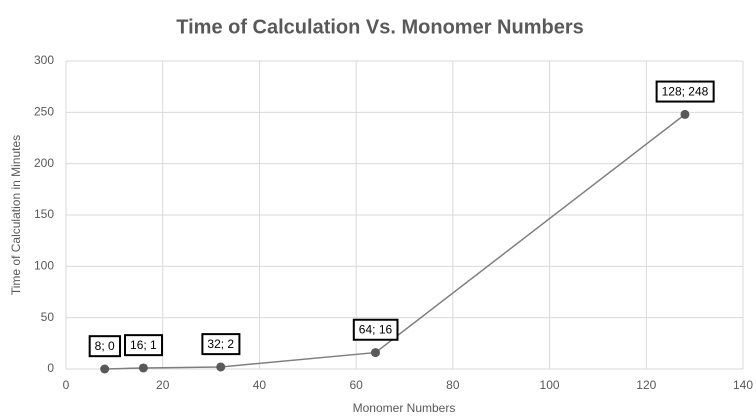  What do you see at coordinates (44, 60) in the screenshot?
I see `y-tick-label: 300` at bounding box center [44, 60].